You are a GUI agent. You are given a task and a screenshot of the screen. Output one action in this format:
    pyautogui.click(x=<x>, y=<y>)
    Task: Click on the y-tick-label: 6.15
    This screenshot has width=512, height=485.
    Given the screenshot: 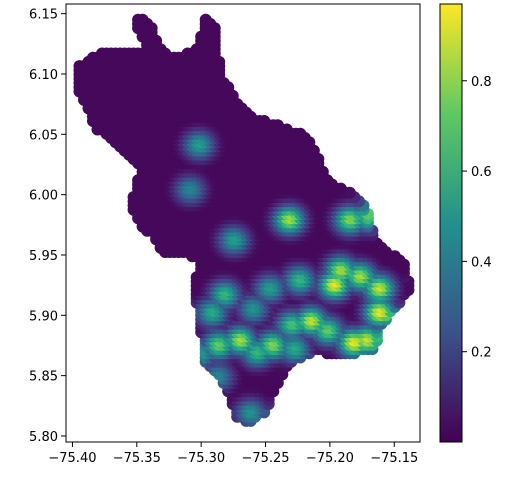 What is the action you would take?
    pyautogui.click(x=43, y=15)
    